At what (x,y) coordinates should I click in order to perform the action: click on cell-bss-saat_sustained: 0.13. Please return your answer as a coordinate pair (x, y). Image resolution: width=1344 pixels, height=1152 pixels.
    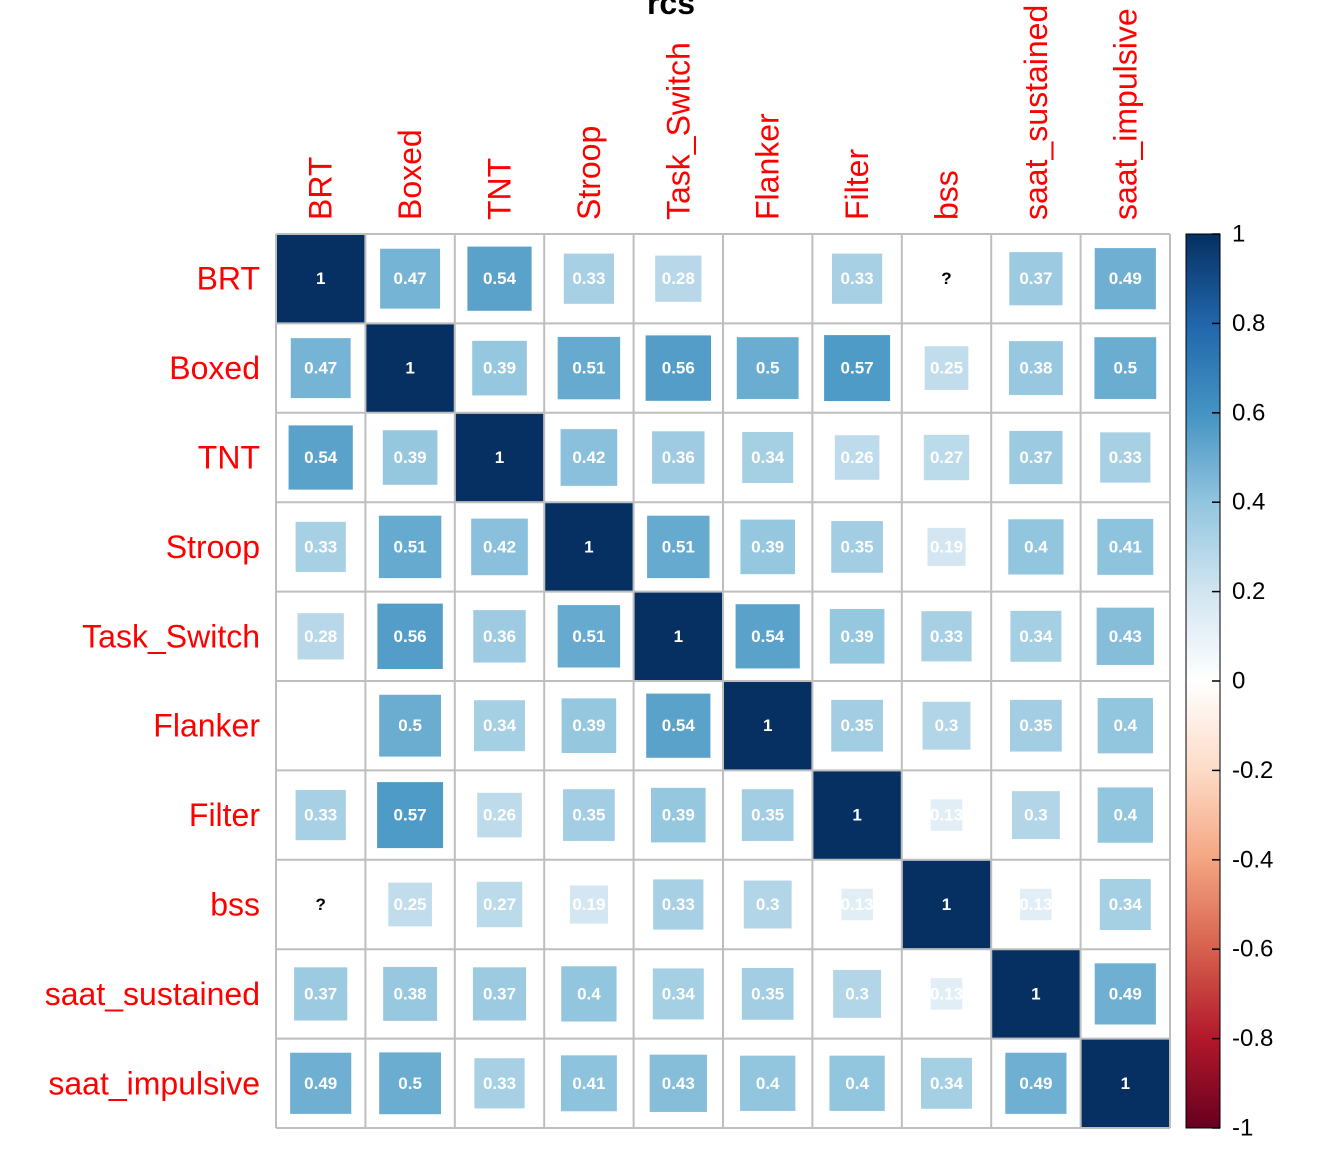
    Looking at the image, I should click on (1035, 904).